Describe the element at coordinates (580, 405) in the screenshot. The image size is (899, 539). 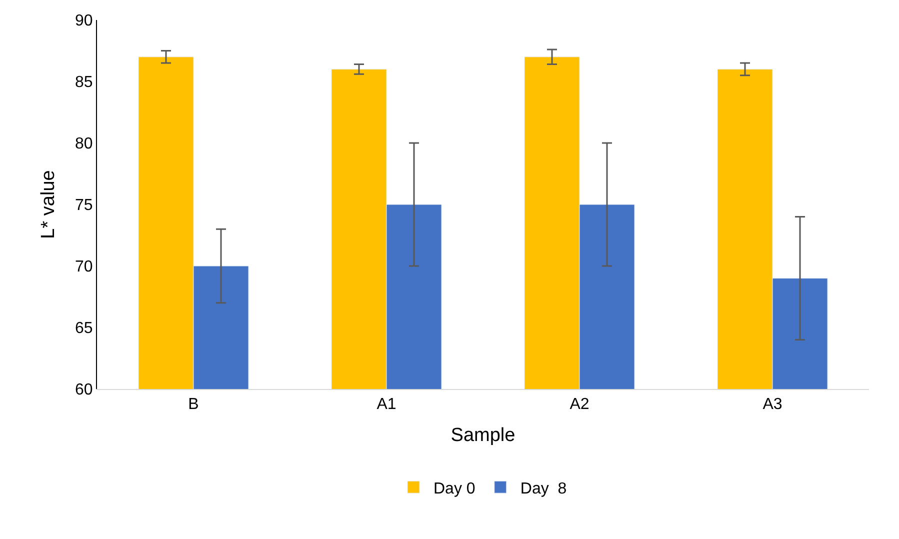
I see `x-tick-label: A2` at that location.